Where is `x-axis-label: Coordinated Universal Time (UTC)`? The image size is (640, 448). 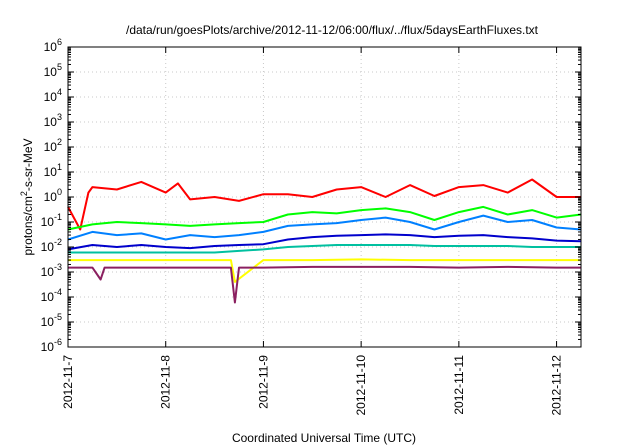
x-axis-label: Coordinated Universal Time (UTC) is located at coordinates (324, 438).